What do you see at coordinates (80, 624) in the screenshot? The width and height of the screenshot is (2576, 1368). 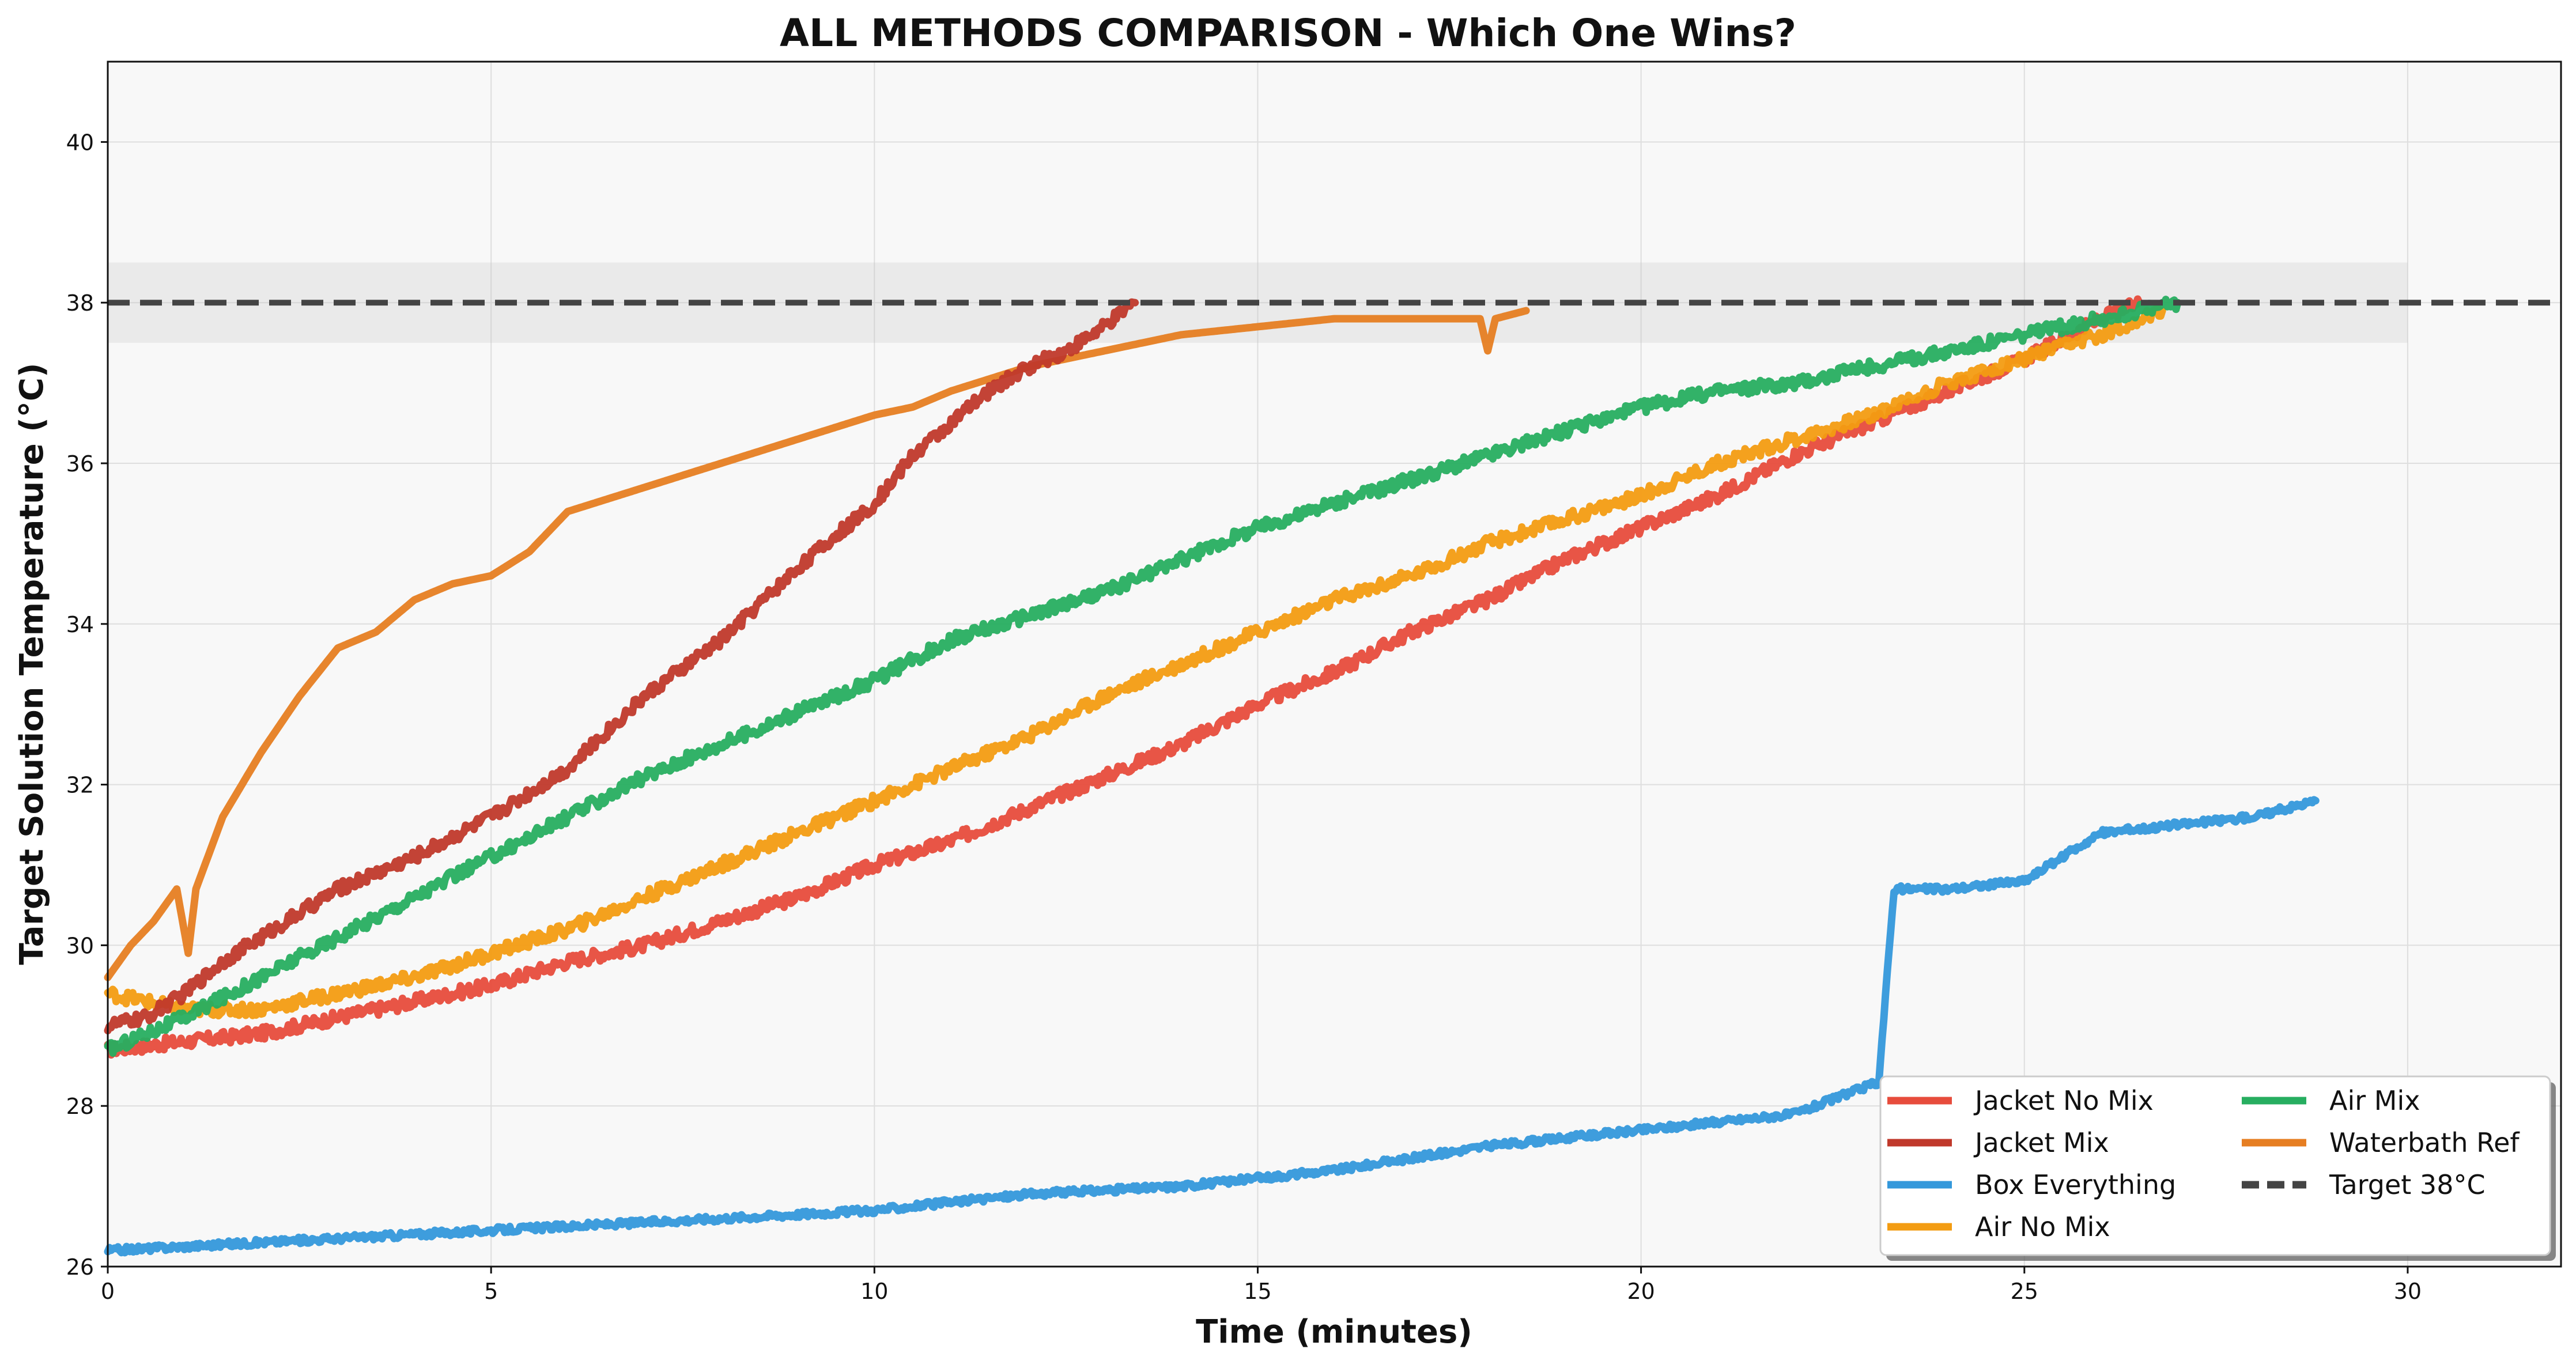 I see `y-tick-label: 34` at bounding box center [80, 624].